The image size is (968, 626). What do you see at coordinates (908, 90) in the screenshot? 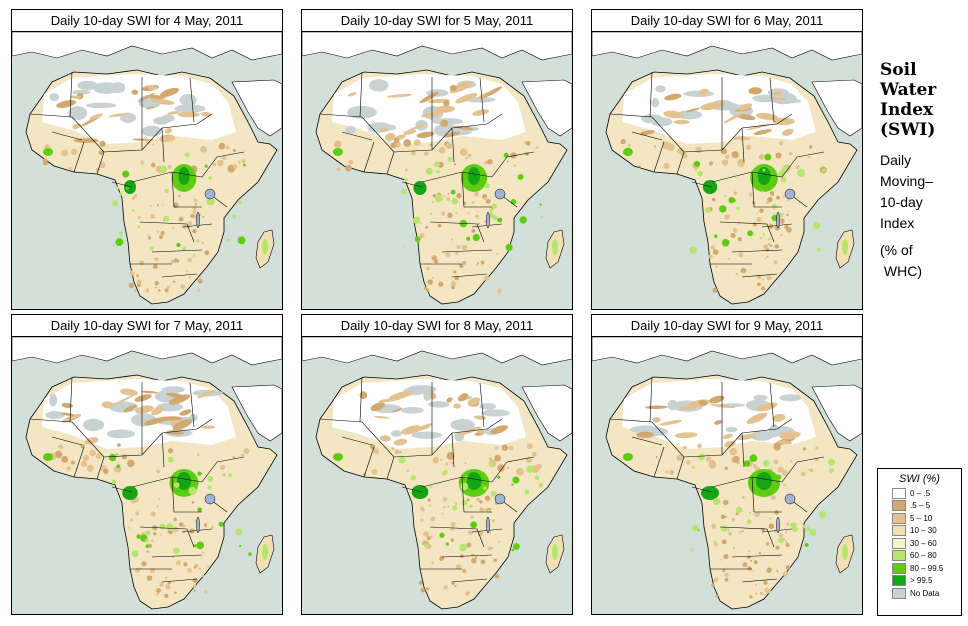
I see `side-title-line: Water` at bounding box center [908, 90].